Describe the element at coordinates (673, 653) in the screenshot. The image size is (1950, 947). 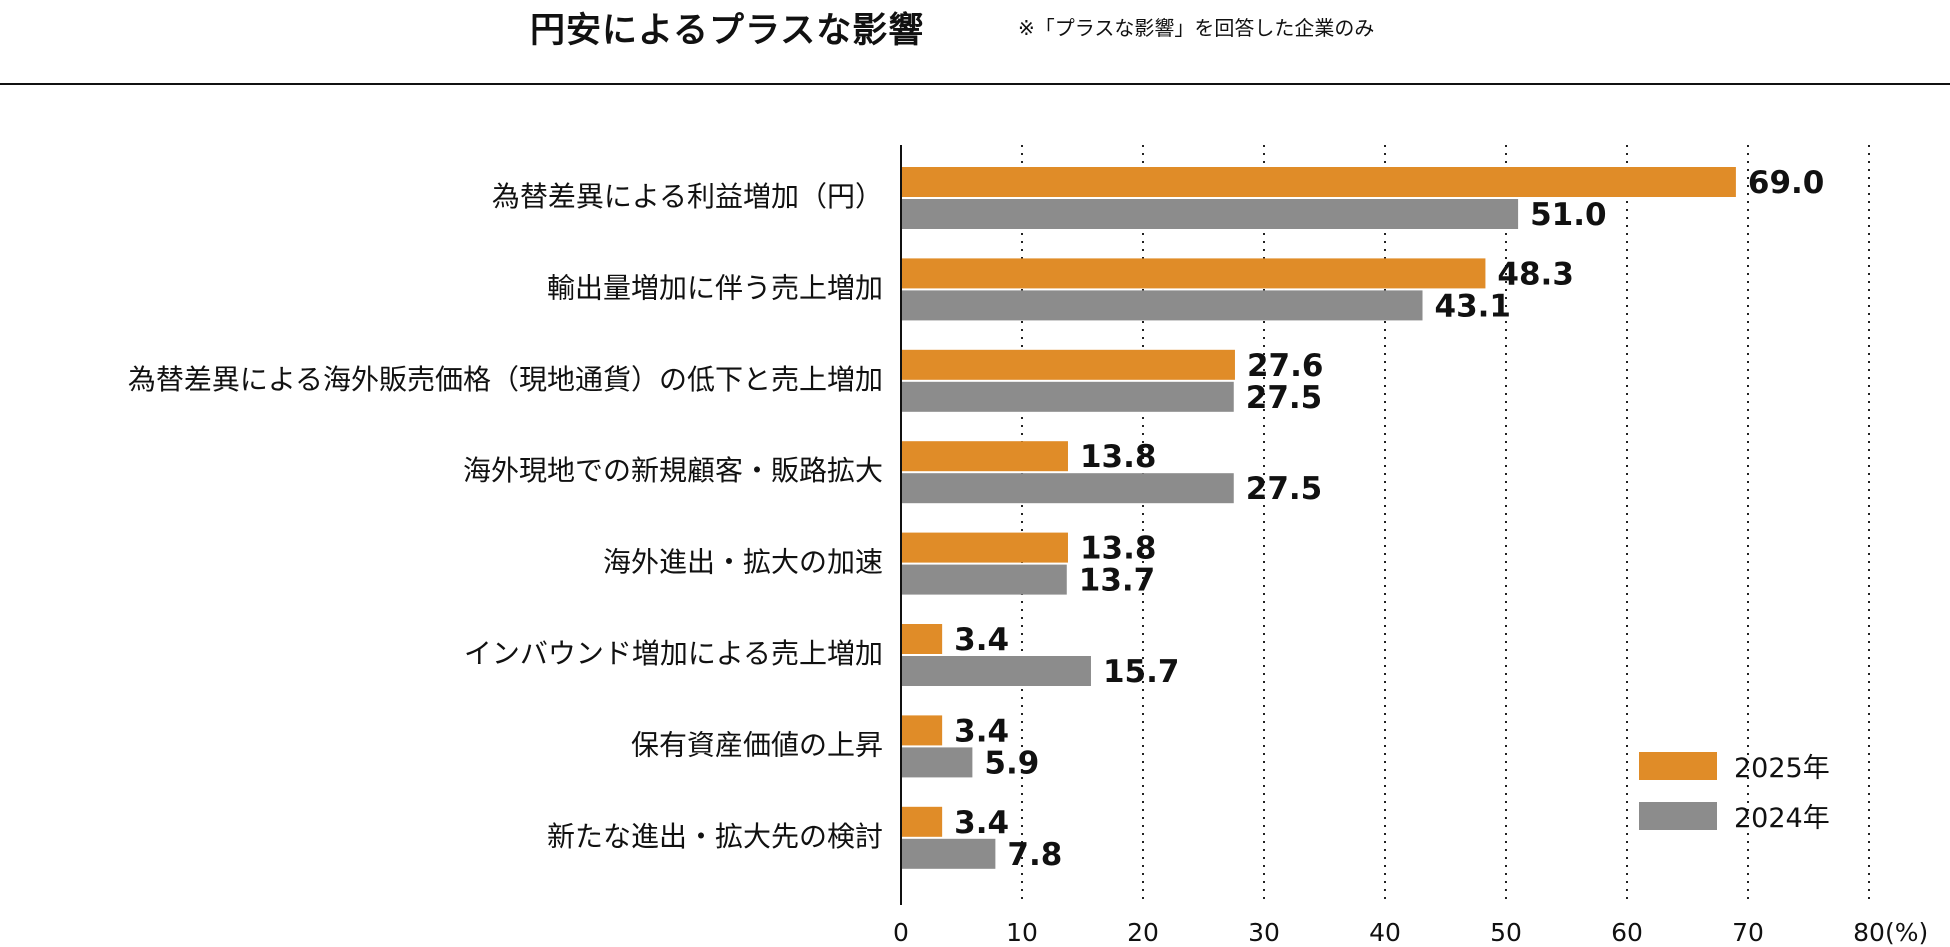
I see `category-label-6: インバウンド増加による売上増加` at that location.